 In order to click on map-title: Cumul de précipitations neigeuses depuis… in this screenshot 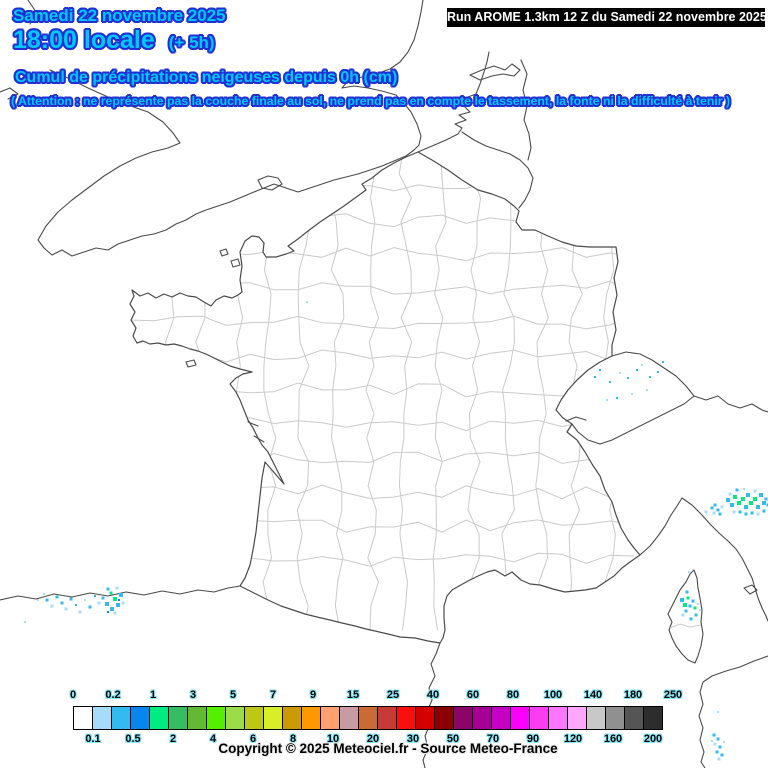, I will do `click(206, 77)`.